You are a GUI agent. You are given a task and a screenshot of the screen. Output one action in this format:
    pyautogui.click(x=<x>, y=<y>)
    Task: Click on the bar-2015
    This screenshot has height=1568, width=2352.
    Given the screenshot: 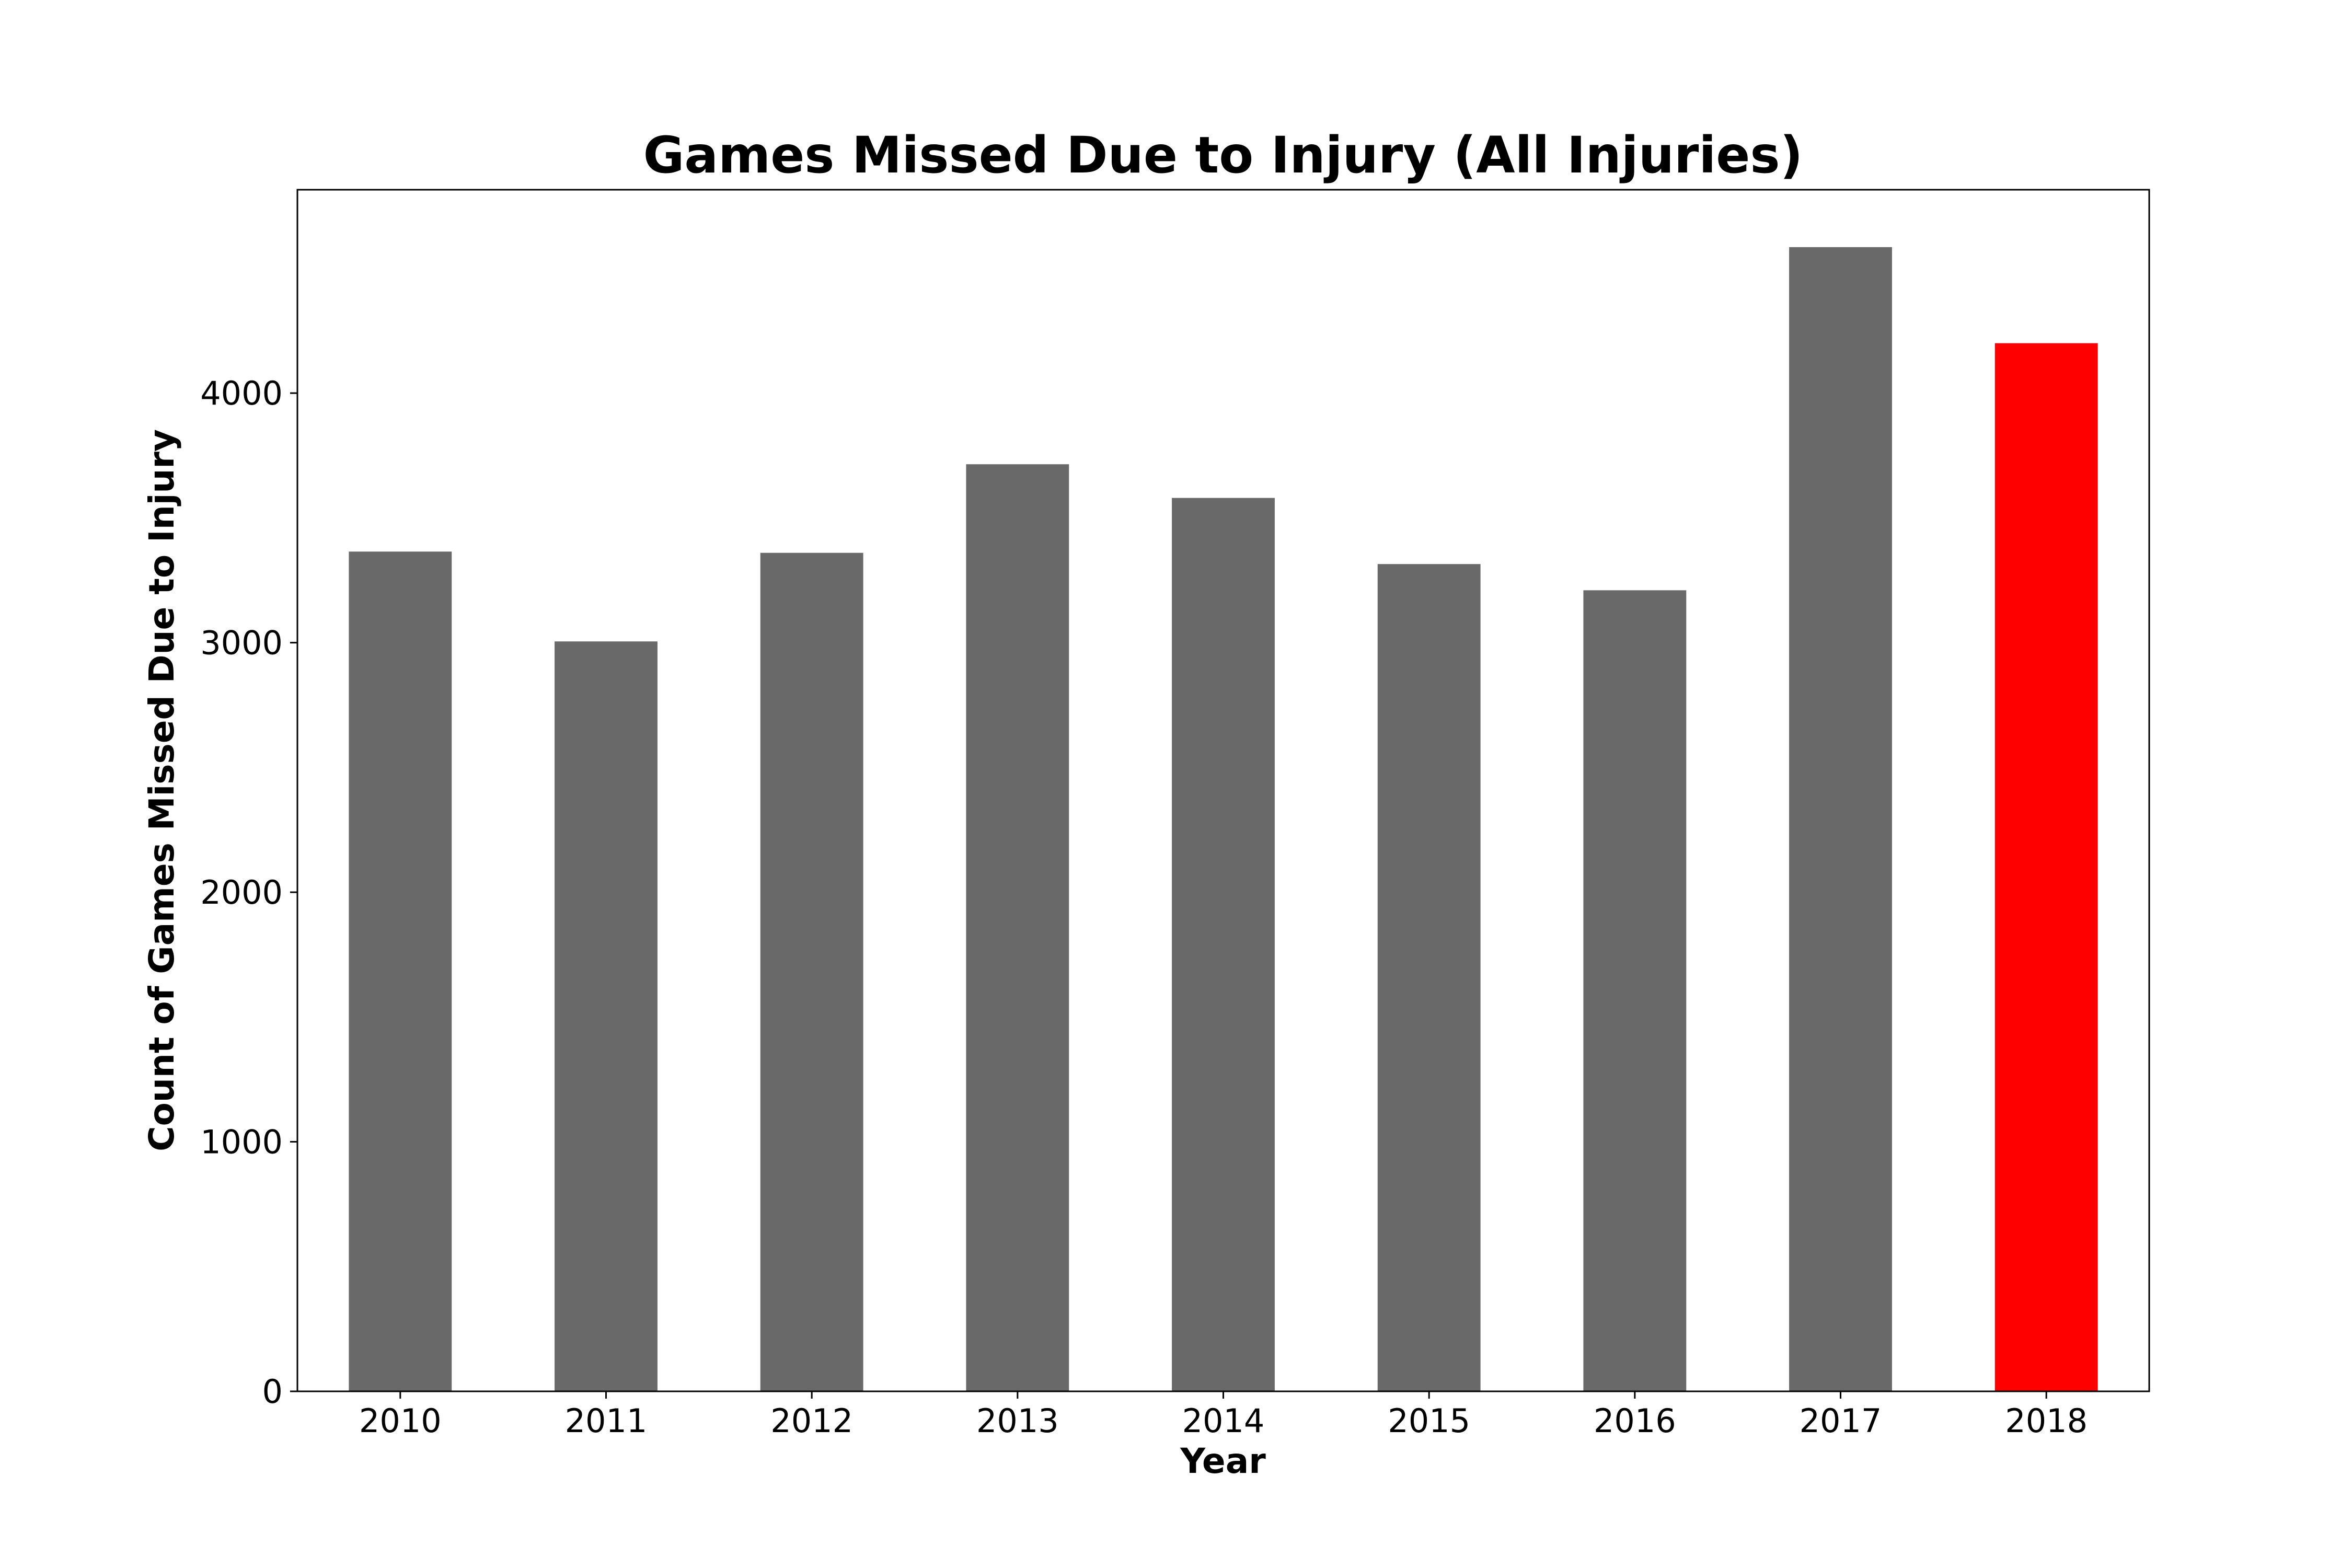 What is the action you would take?
    pyautogui.click(x=1429, y=977)
    